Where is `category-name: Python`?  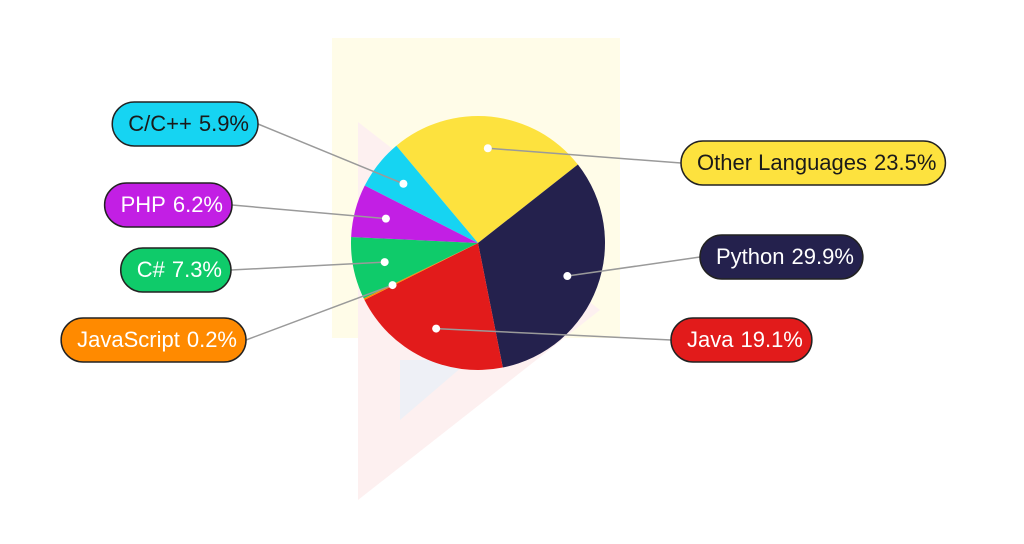
category-name: Python is located at coordinates (750, 256).